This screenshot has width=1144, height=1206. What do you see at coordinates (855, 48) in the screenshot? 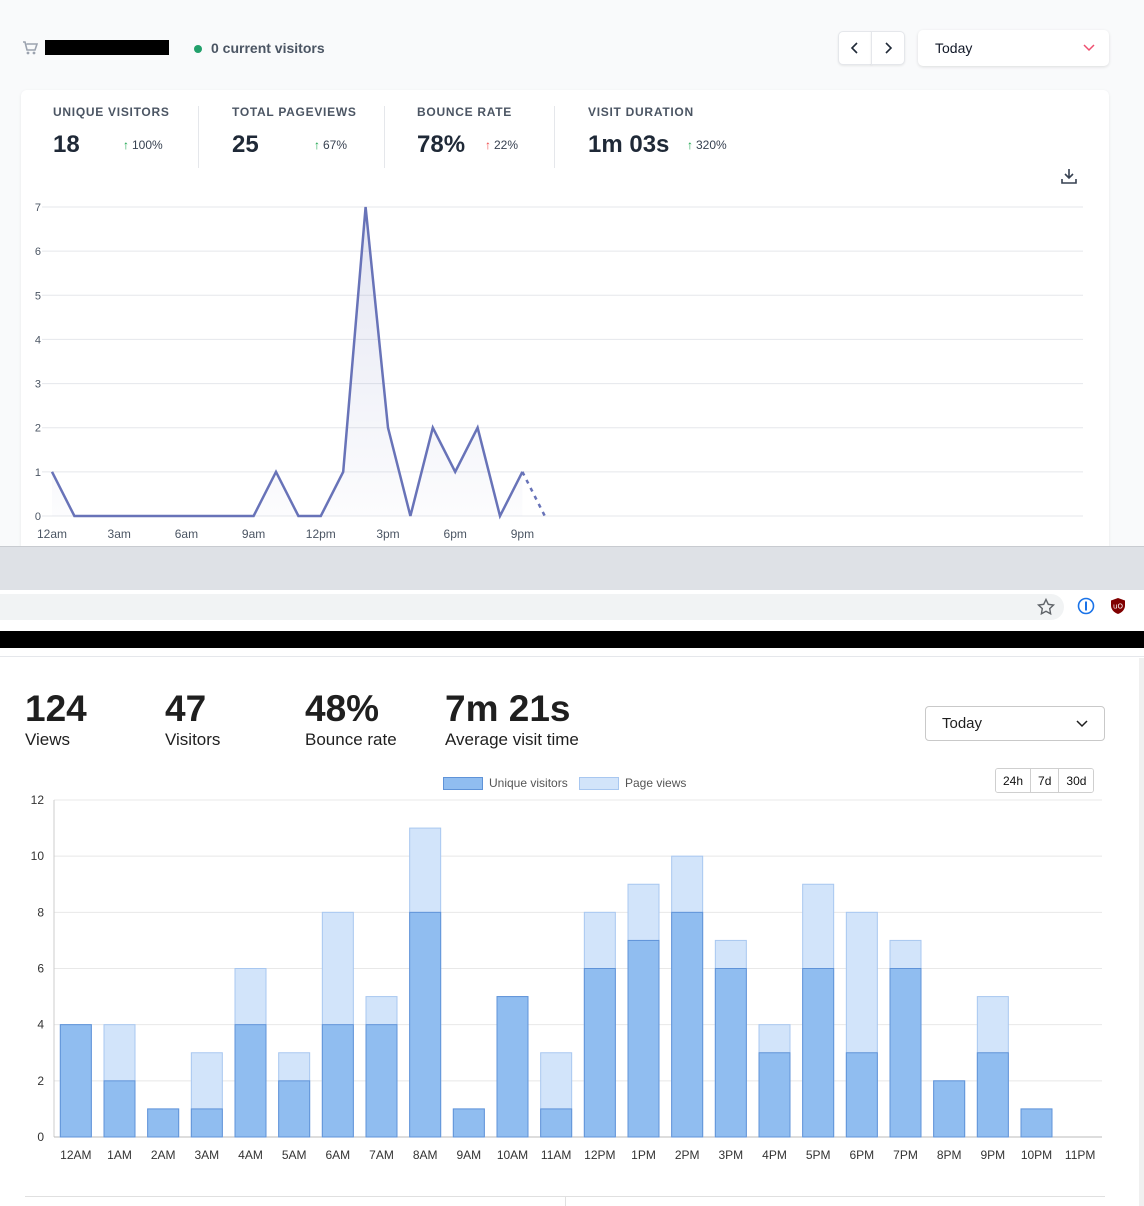
I see `previous-period-button` at bounding box center [855, 48].